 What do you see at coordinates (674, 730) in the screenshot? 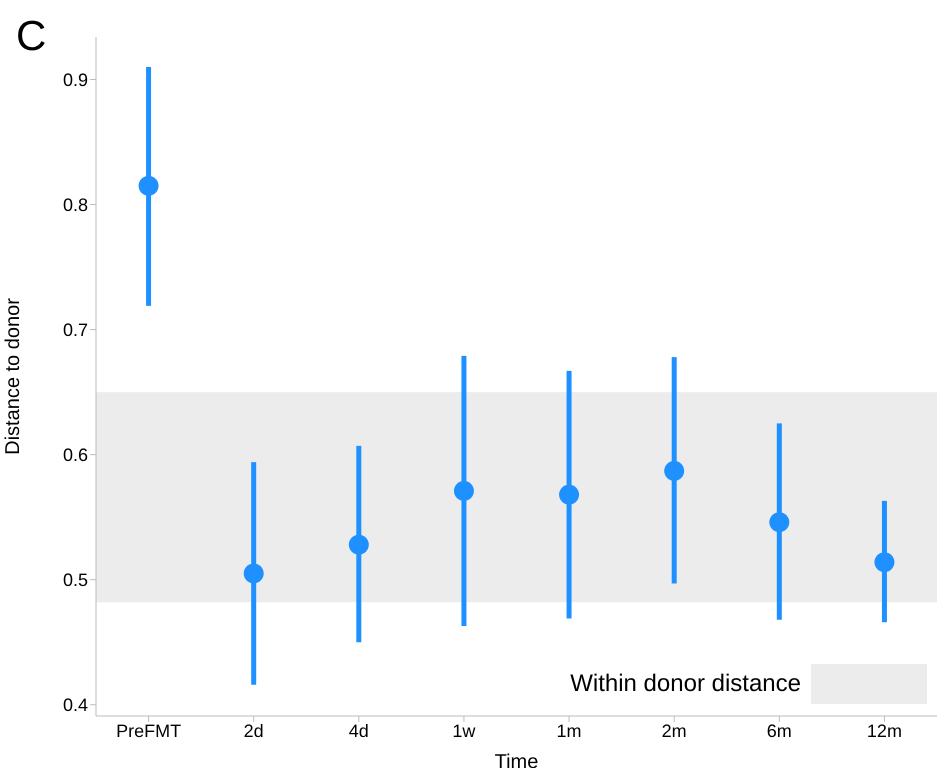
I see `x-tick-label: 2m` at bounding box center [674, 730].